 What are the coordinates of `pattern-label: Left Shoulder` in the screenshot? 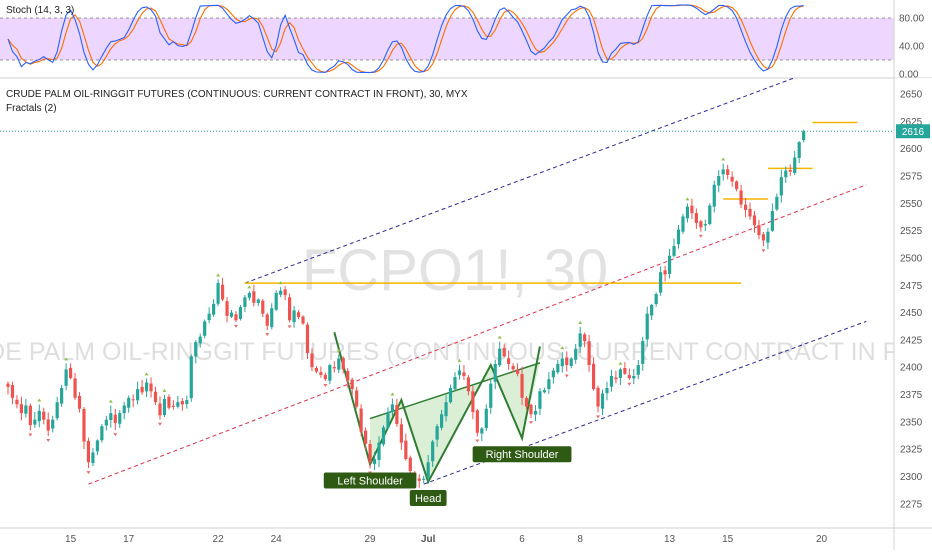 It's located at (370, 481).